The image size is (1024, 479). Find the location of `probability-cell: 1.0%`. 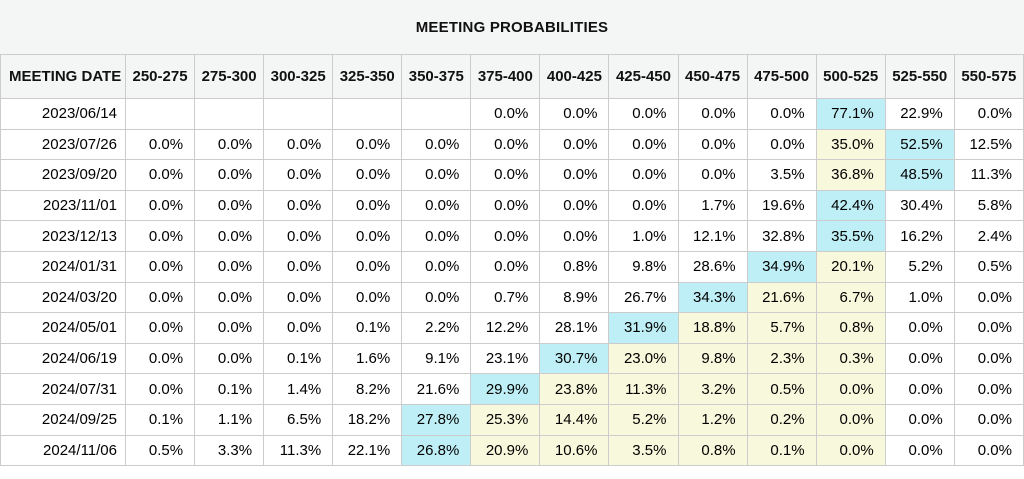

probability-cell: 1.0% is located at coordinates (643, 236).